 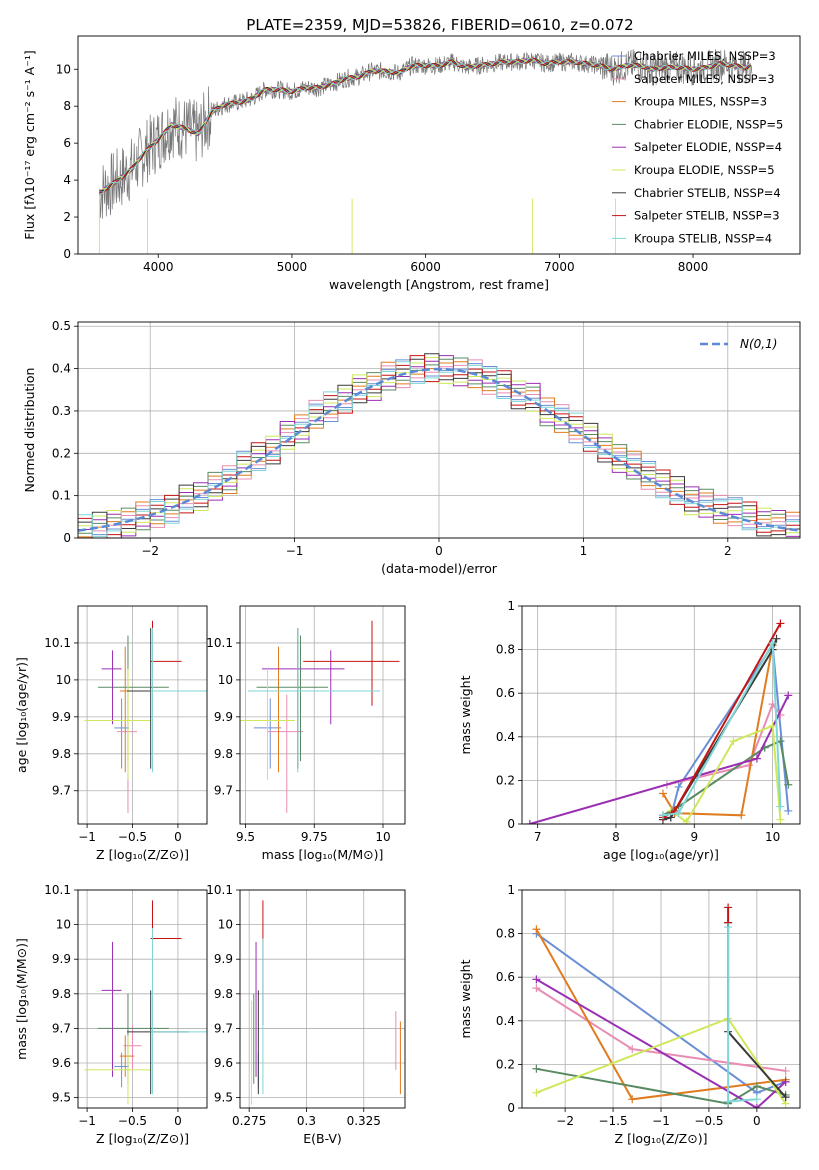 What do you see at coordinates (705, 56) in the screenshot?
I see `legend-label: Chabrier MILES, NSSP=3` at bounding box center [705, 56].